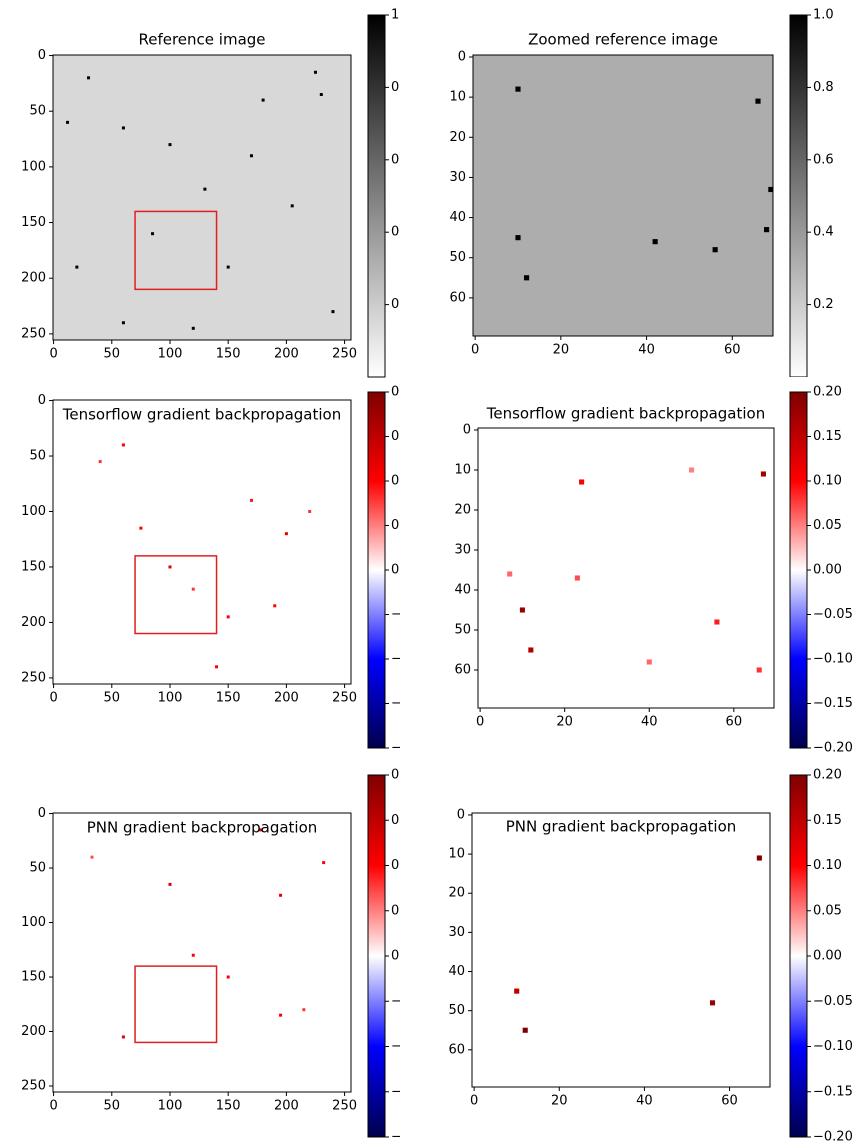 This screenshot has width=868, height=1145. What do you see at coordinates (201, 415) in the screenshot?
I see `panel-title: Tensorflow gradient backpropagation` at bounding box center [201, 415].